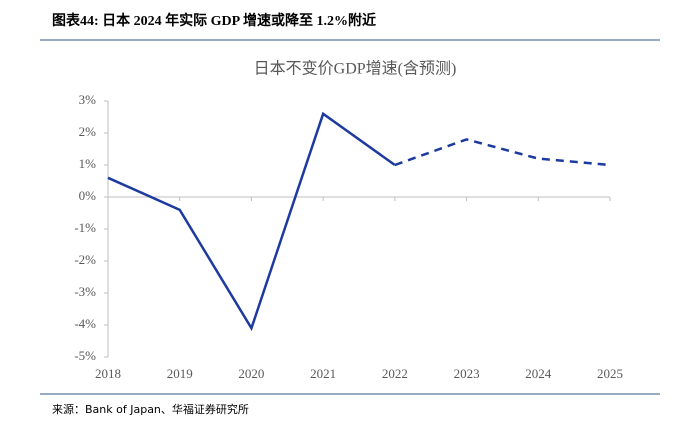 The height and width of the screenshot is (426, 683). What do you see at coordinates (88, 195) in the screenshot?
I see `y-tick-label: 0%` at bounding box center [88, 195].